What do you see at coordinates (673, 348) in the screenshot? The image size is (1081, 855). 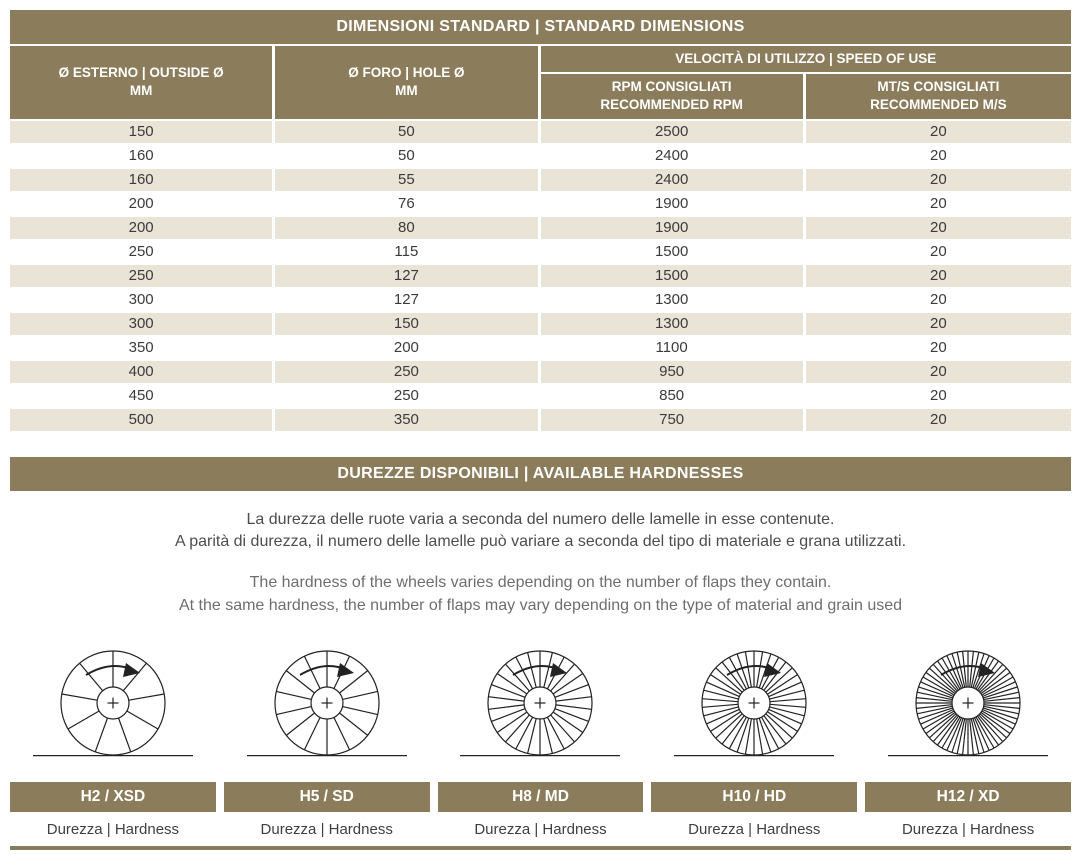 I see `cell-recommended-rpm: 1100` at bounding box center [673, 348].